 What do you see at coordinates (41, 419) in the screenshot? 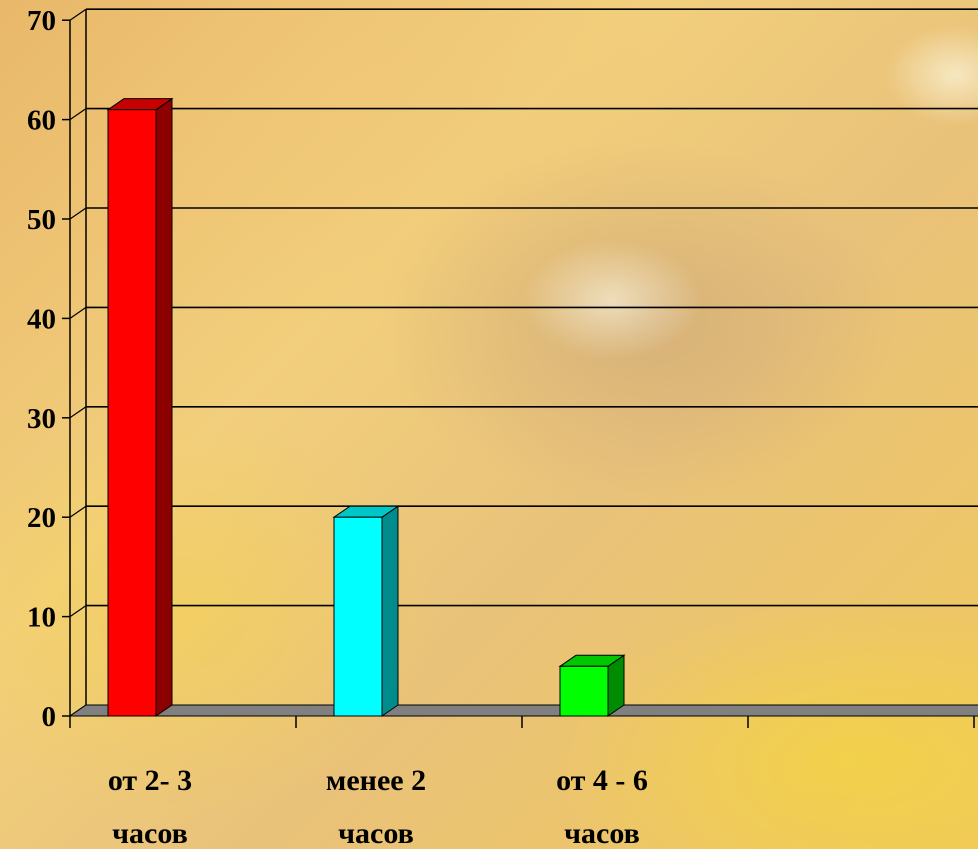
I see `y-tick-label: 30` at bounding box center [41, 419].